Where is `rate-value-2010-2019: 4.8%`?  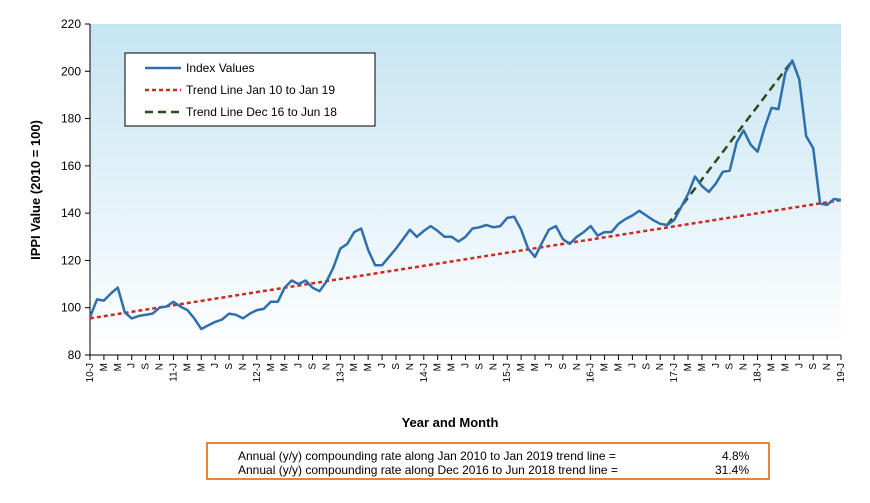 rate-value-2010-2019: 4.8% is located at coordinates (736, 456).